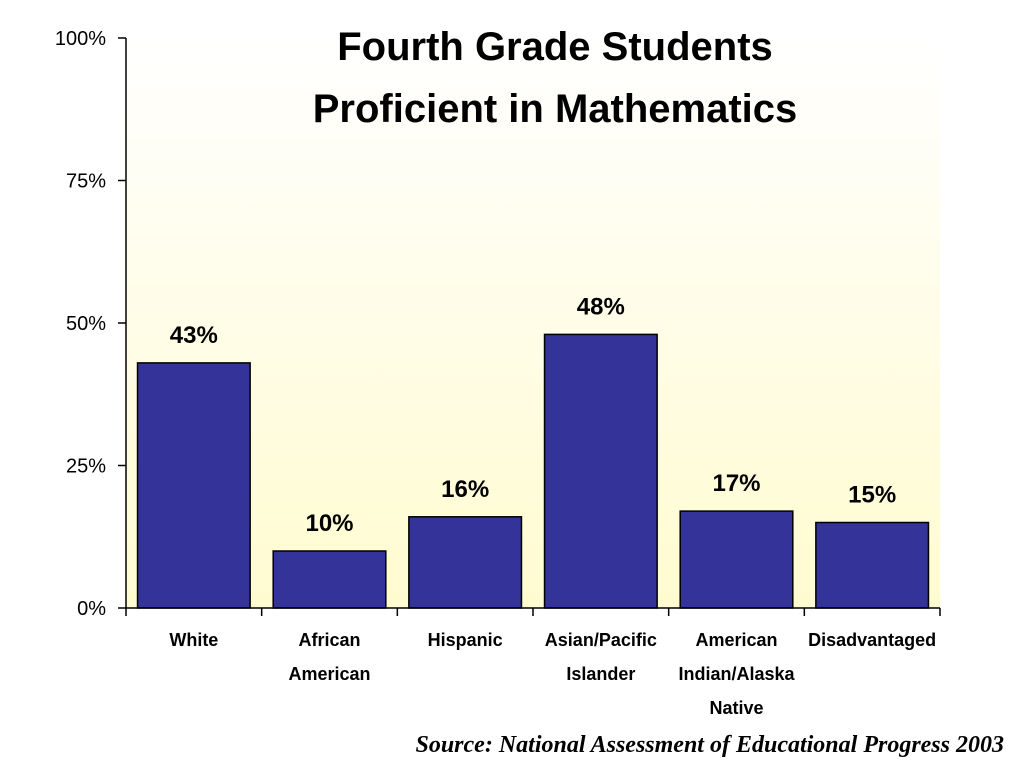 This screenshot has width=1024, height=768. What do you see at coordinates (601, 640) in the screenshot?
I see `category-label: Asian/Pacific` at bounding box center [601, 640].